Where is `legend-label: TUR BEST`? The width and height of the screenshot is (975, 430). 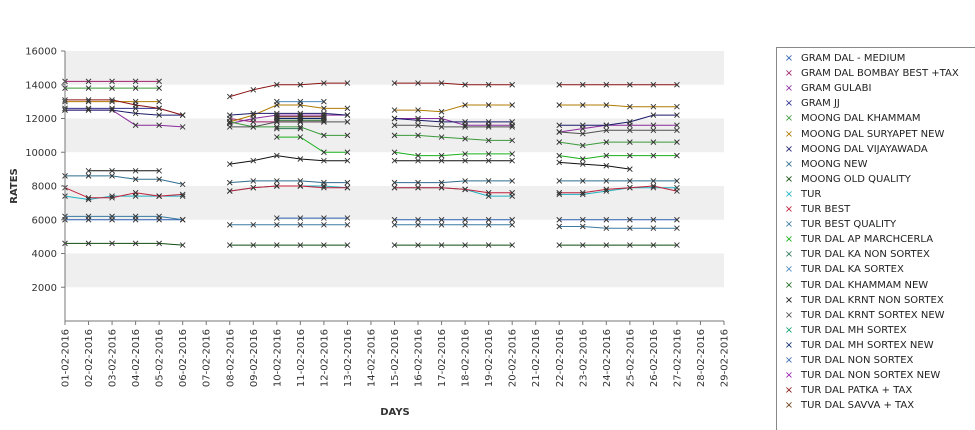
legend-label: TUR BEST is located at coordinates (826, 209).